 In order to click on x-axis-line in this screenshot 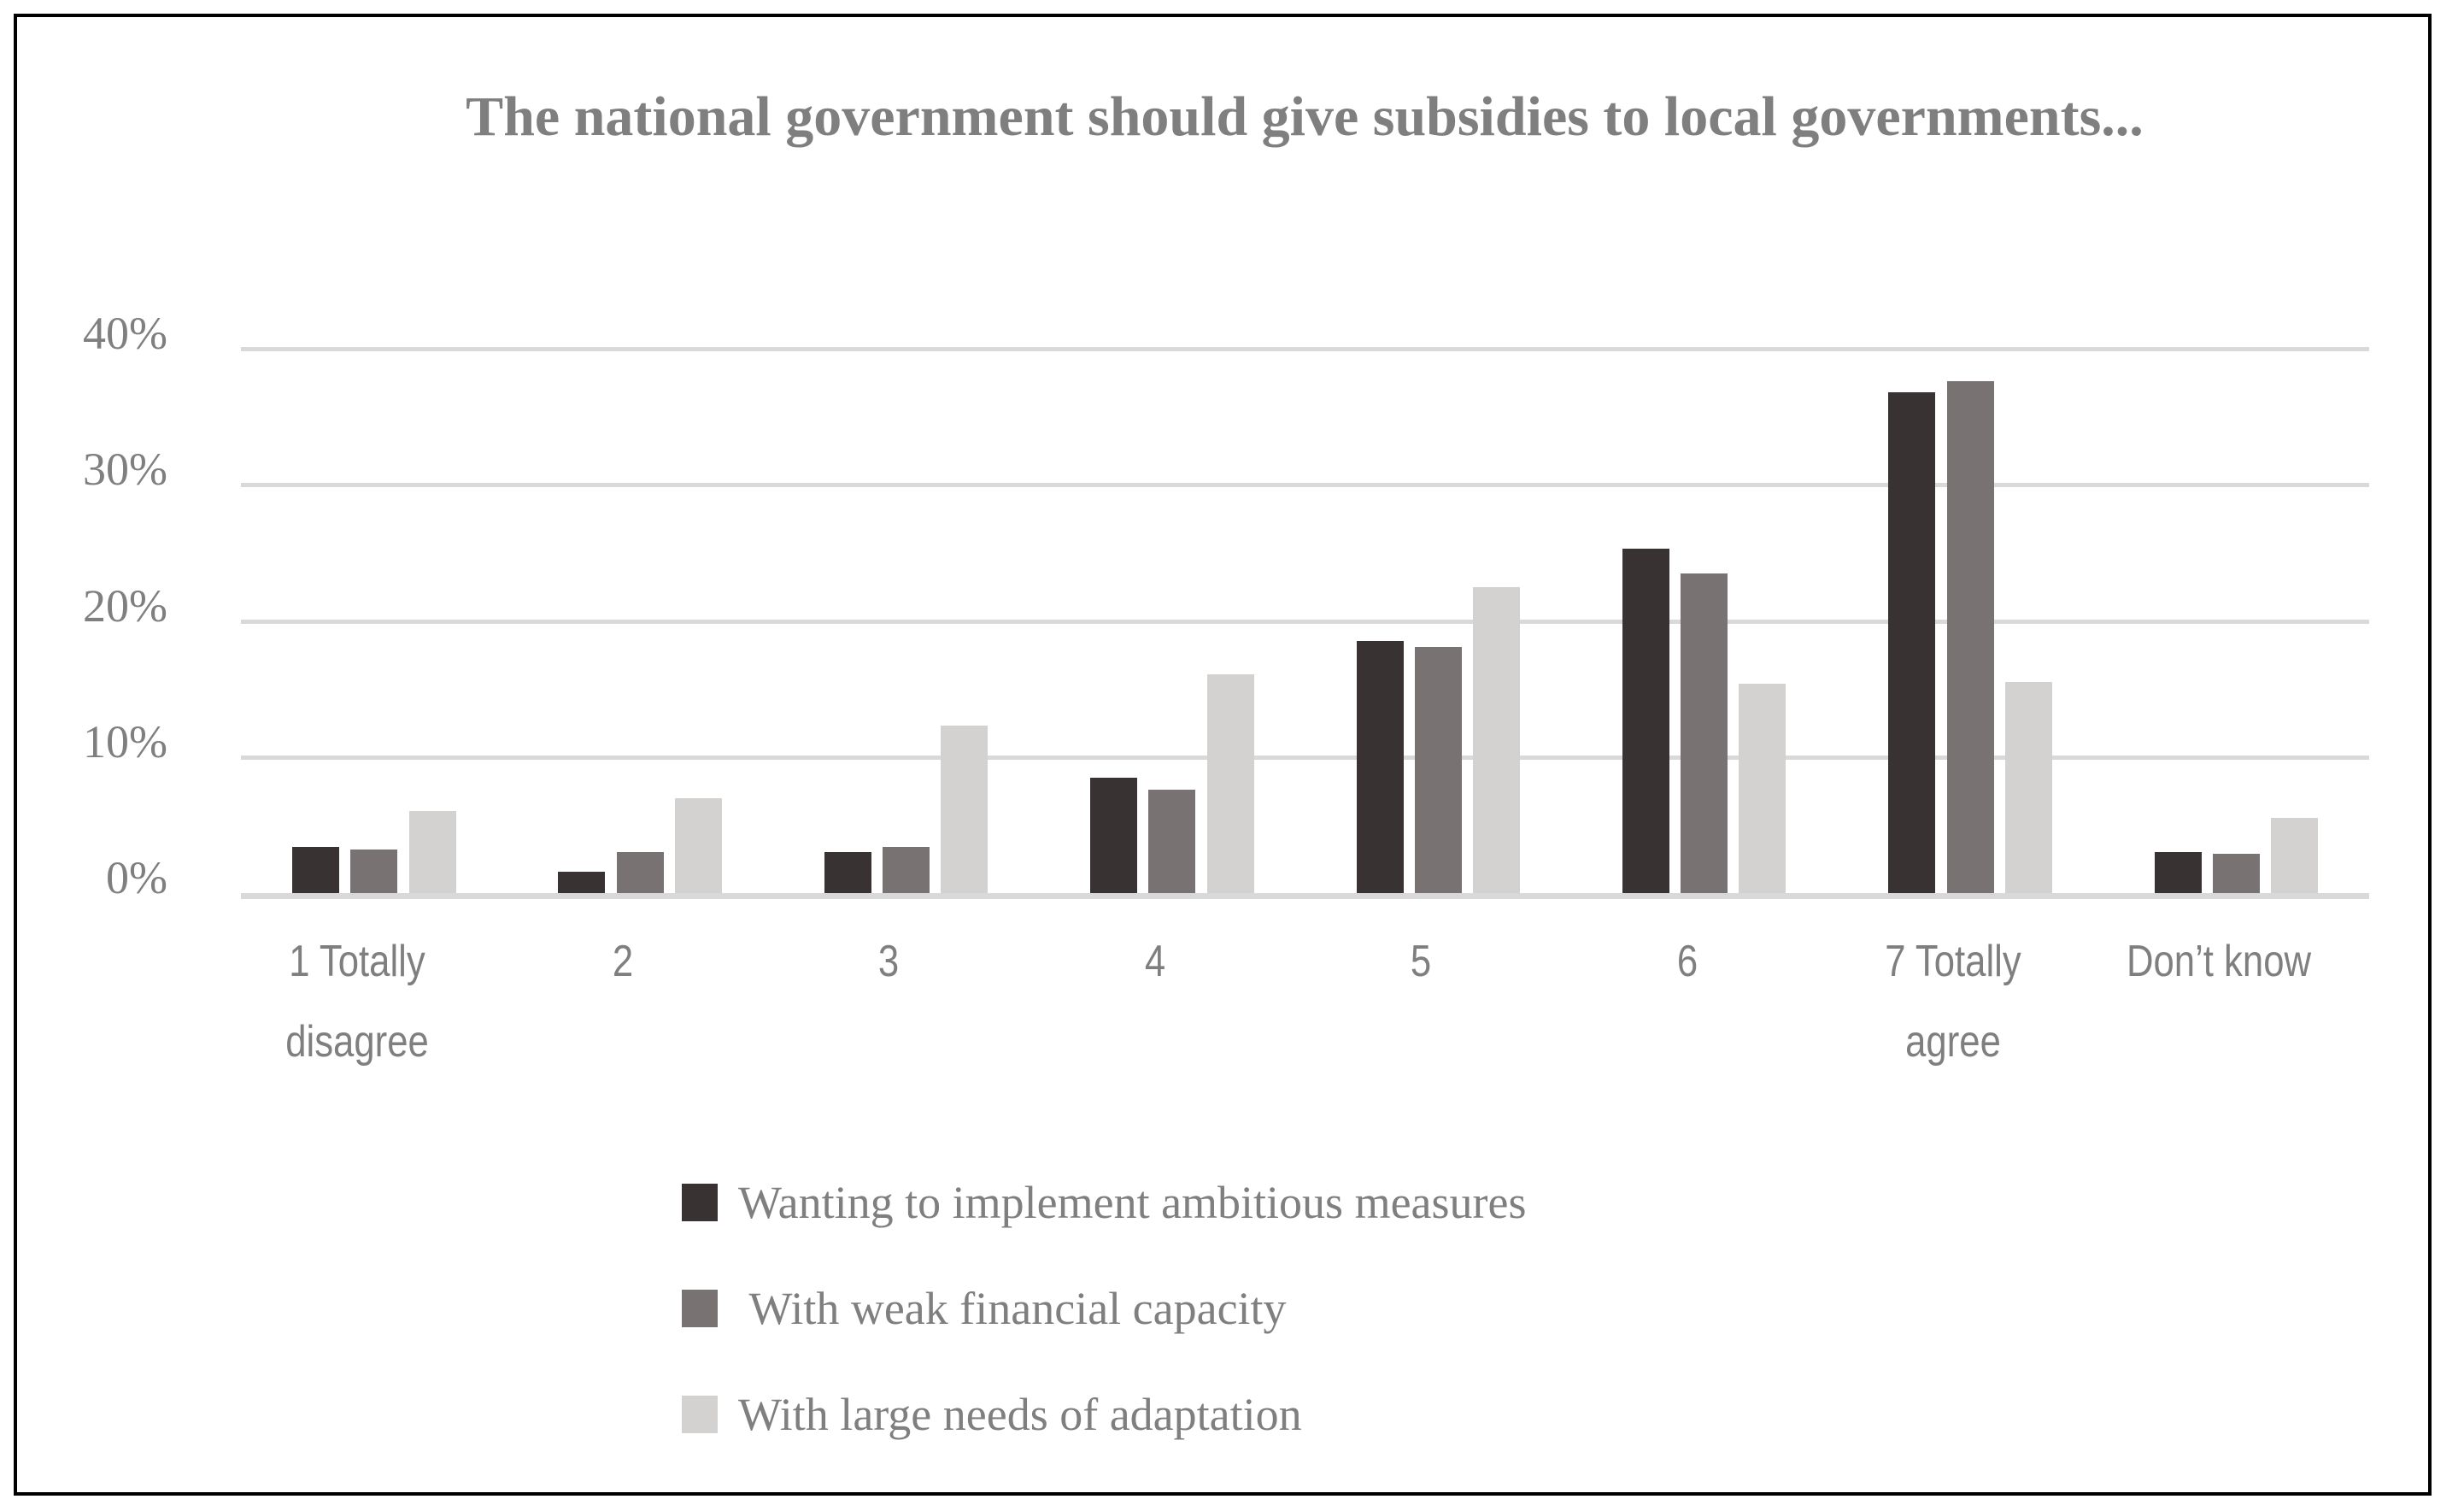, I will do `click(1305, 896)`.